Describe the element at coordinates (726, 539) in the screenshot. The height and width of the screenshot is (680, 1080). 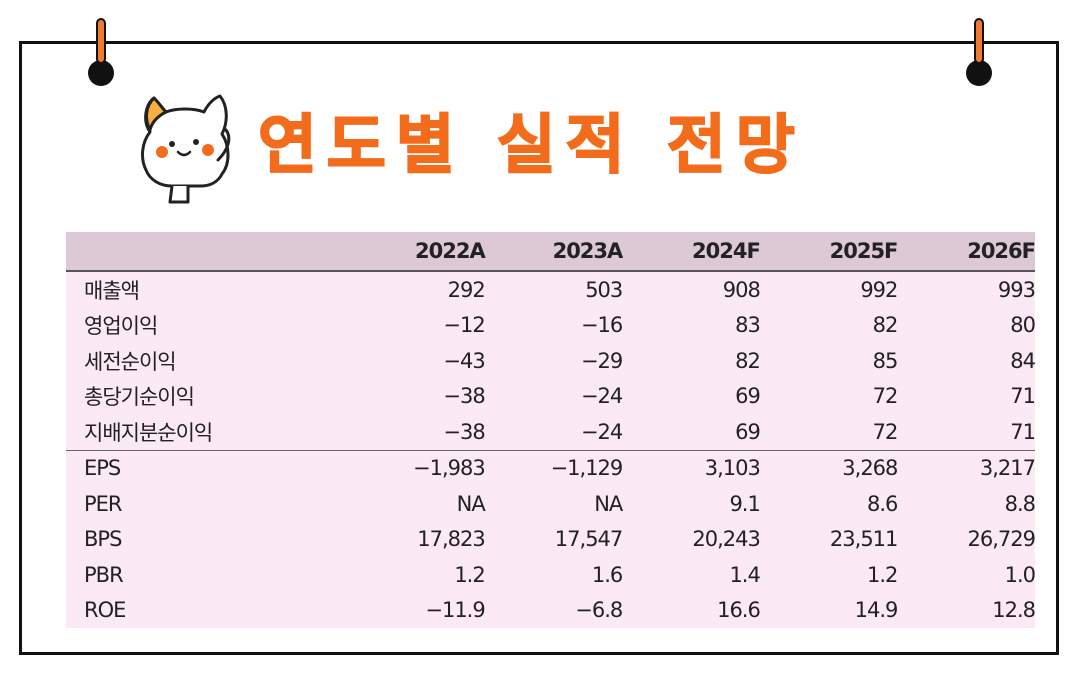
I see `table-cell: 20,243` at that location.